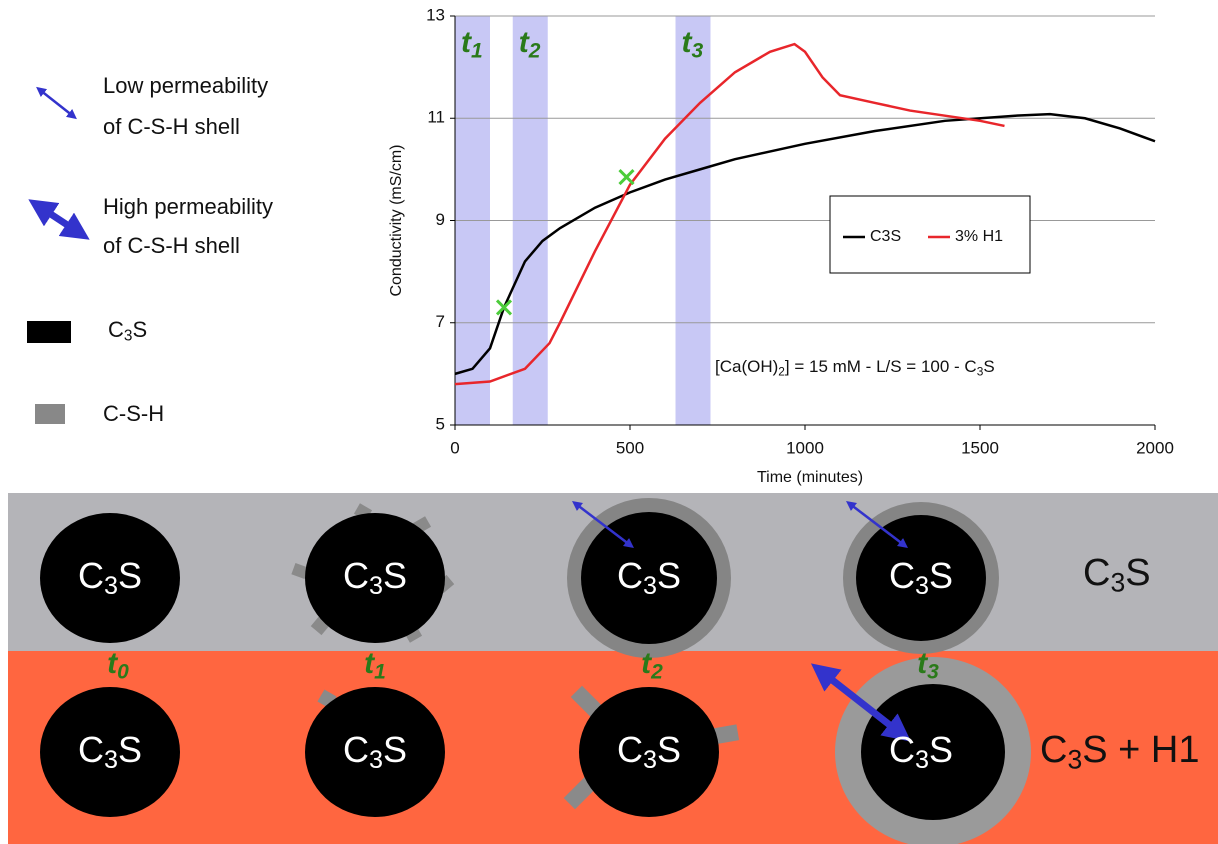  Describe the element at coordinates (810, 477) in the screenshot. I see `x-axis-label: Time (minutes)` at that location.